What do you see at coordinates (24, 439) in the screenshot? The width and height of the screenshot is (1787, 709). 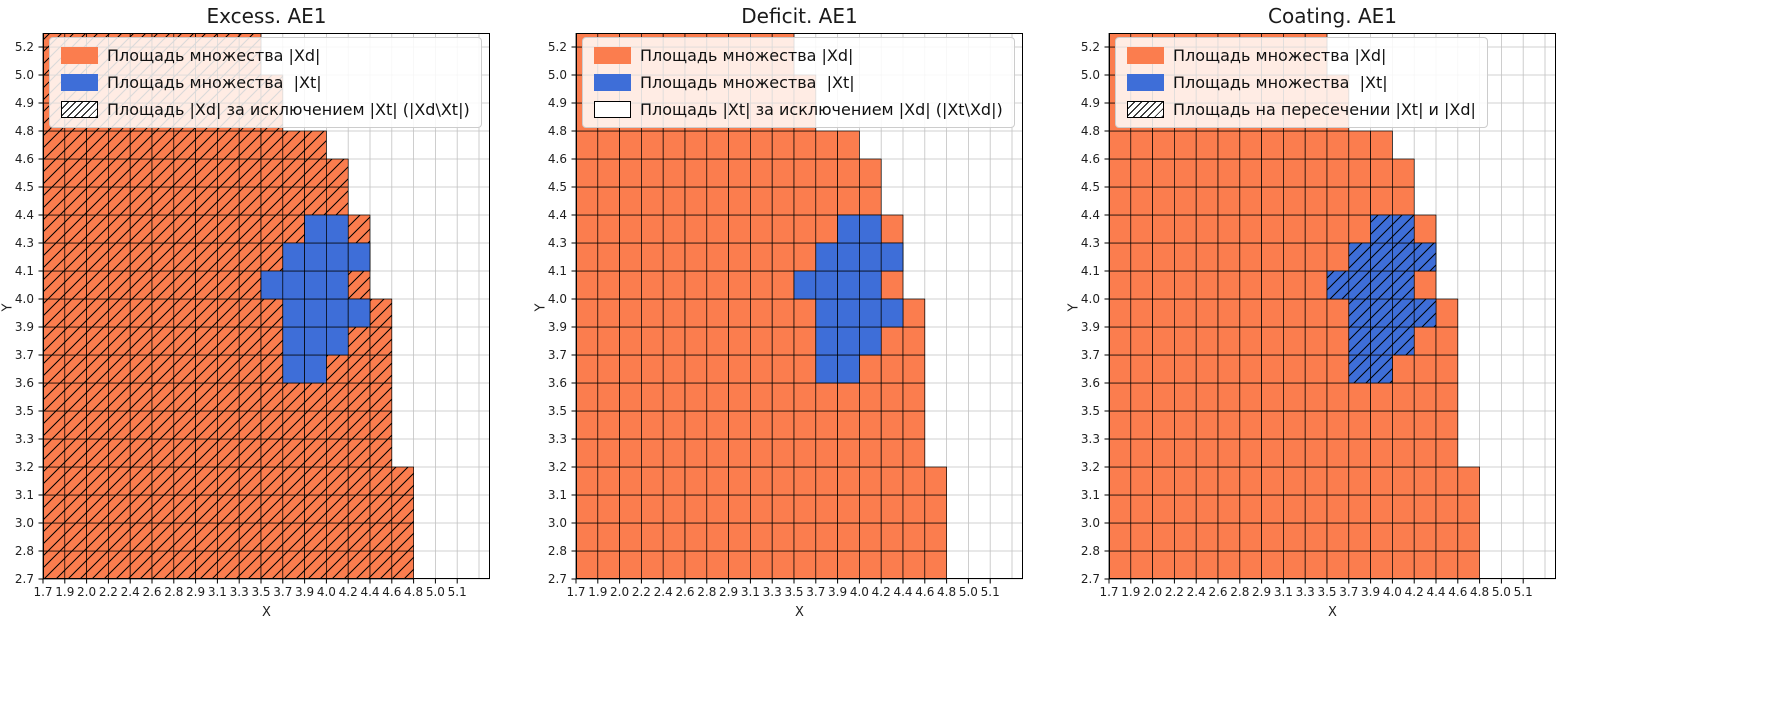 I see `y-tick-label: 3.3` at bounding box center [24, 439].